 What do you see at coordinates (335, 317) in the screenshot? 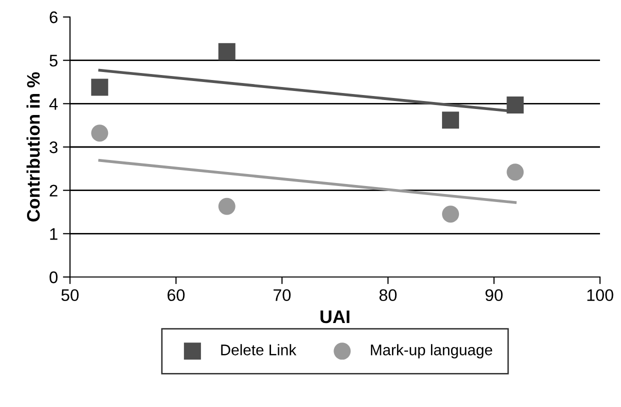
I see `x-axis-title: UAI` at bounding box center [335, 317].